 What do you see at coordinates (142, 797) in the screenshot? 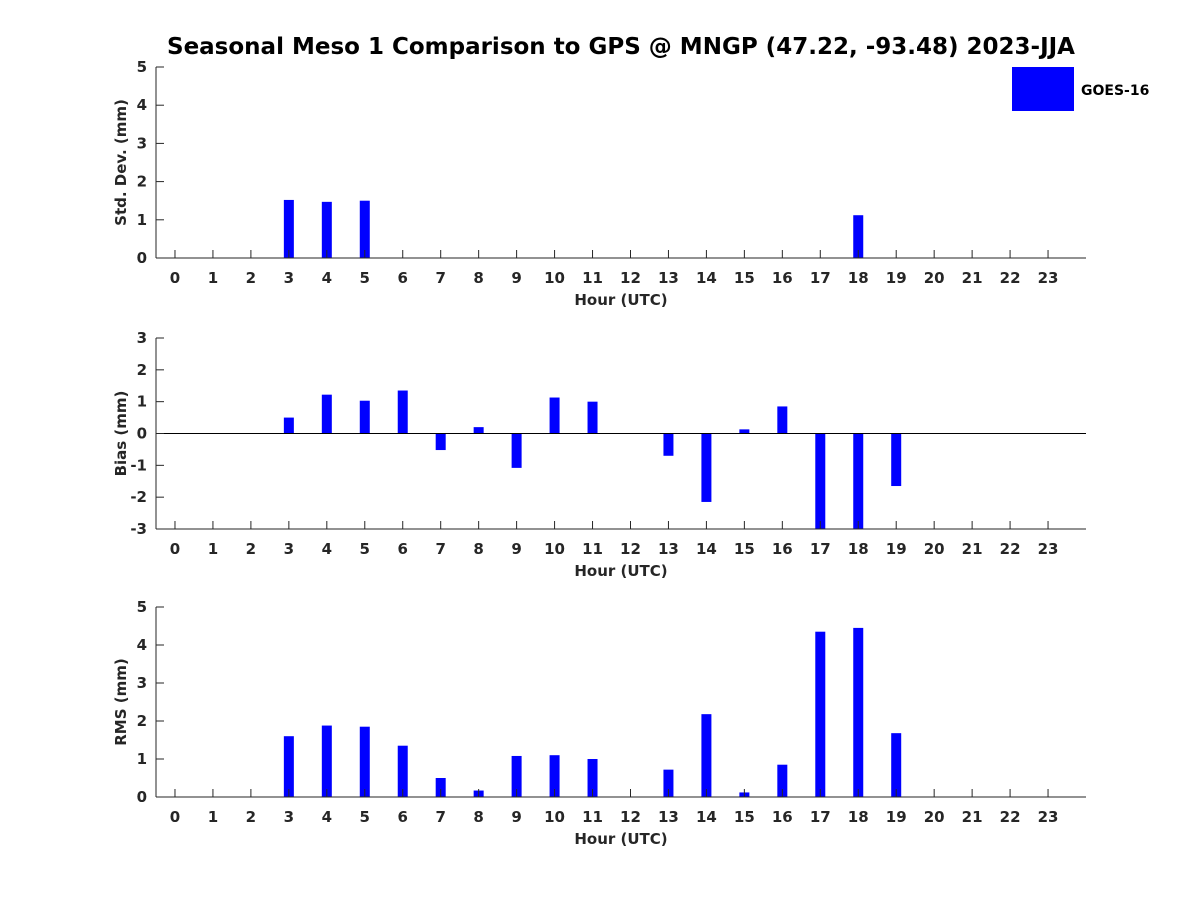
I see `rms-ytick-label: 0` at bounding box center [142, 797].